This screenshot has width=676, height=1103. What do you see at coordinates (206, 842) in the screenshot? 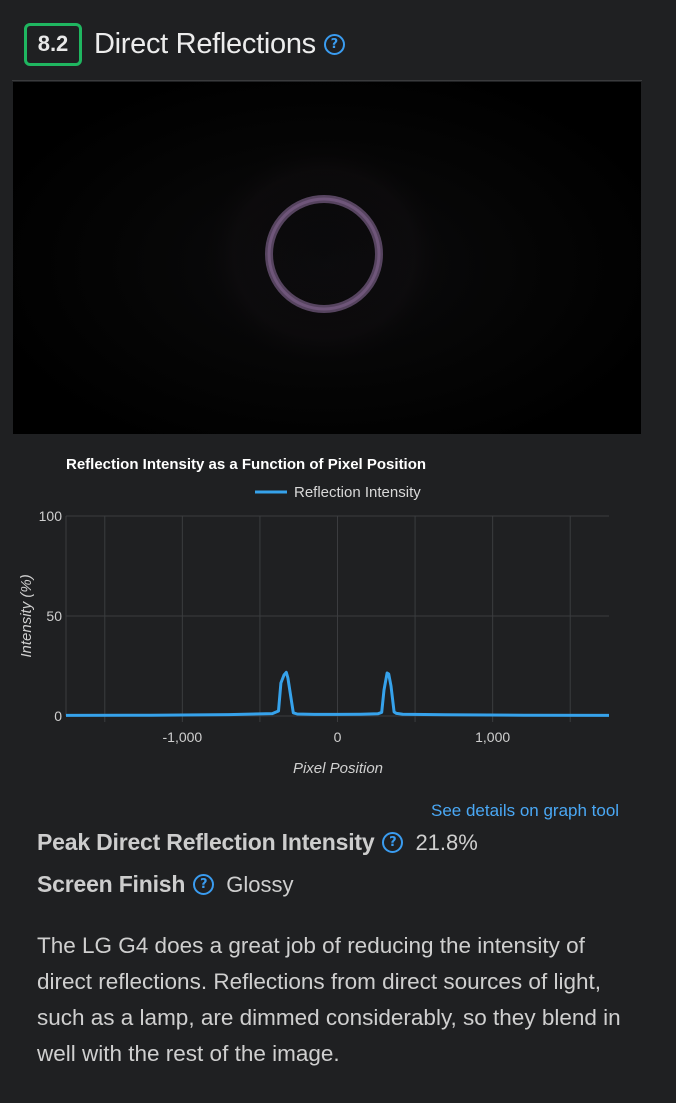
I see `metric-label: Peak Direct Reflection Intensity` at bounding box center [206, 842].